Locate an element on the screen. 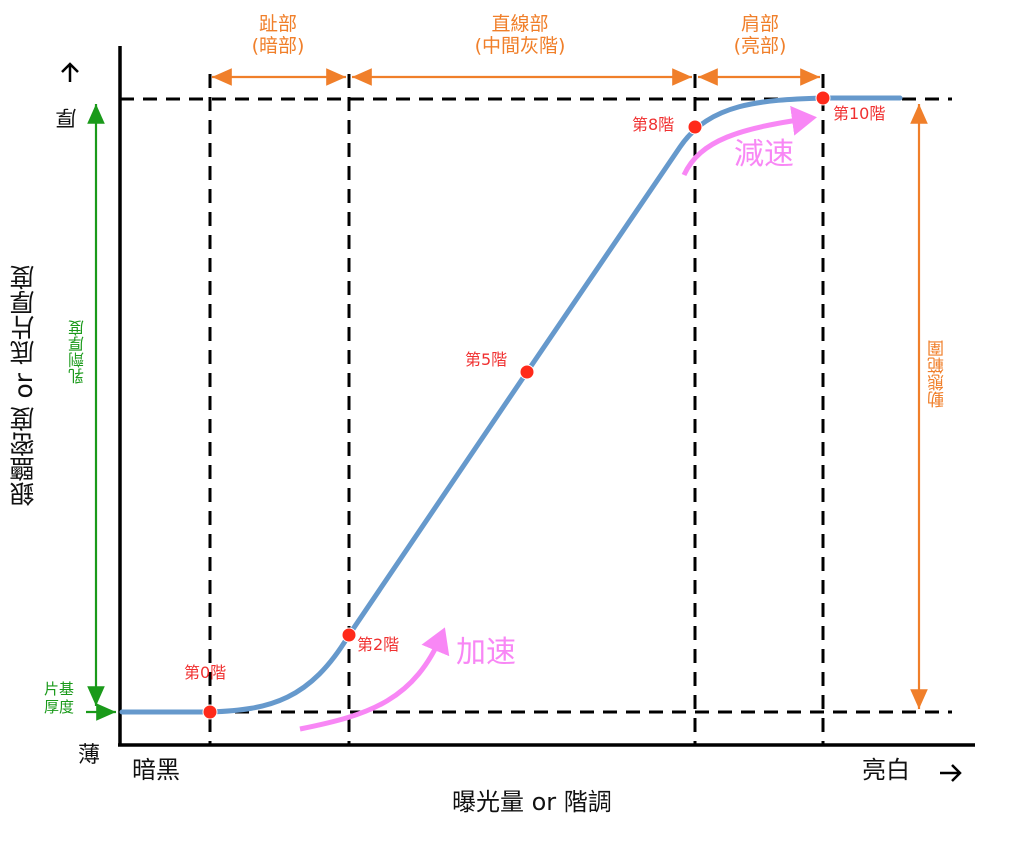 The image size is (1024, 848). x-left-label: 暗黑 is located at coordinates (156, 770).